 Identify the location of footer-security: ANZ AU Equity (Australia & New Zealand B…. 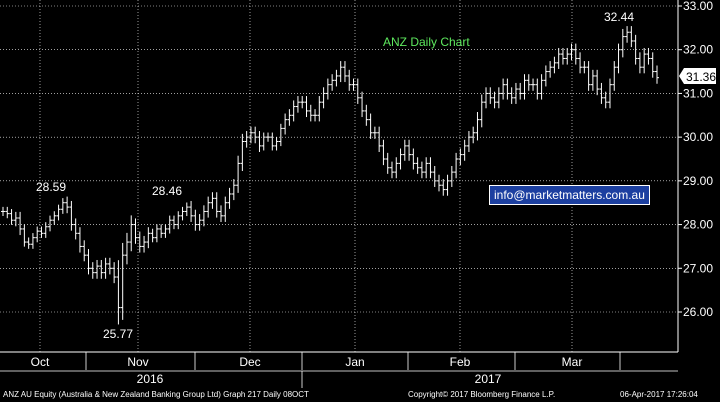
(156, 394).